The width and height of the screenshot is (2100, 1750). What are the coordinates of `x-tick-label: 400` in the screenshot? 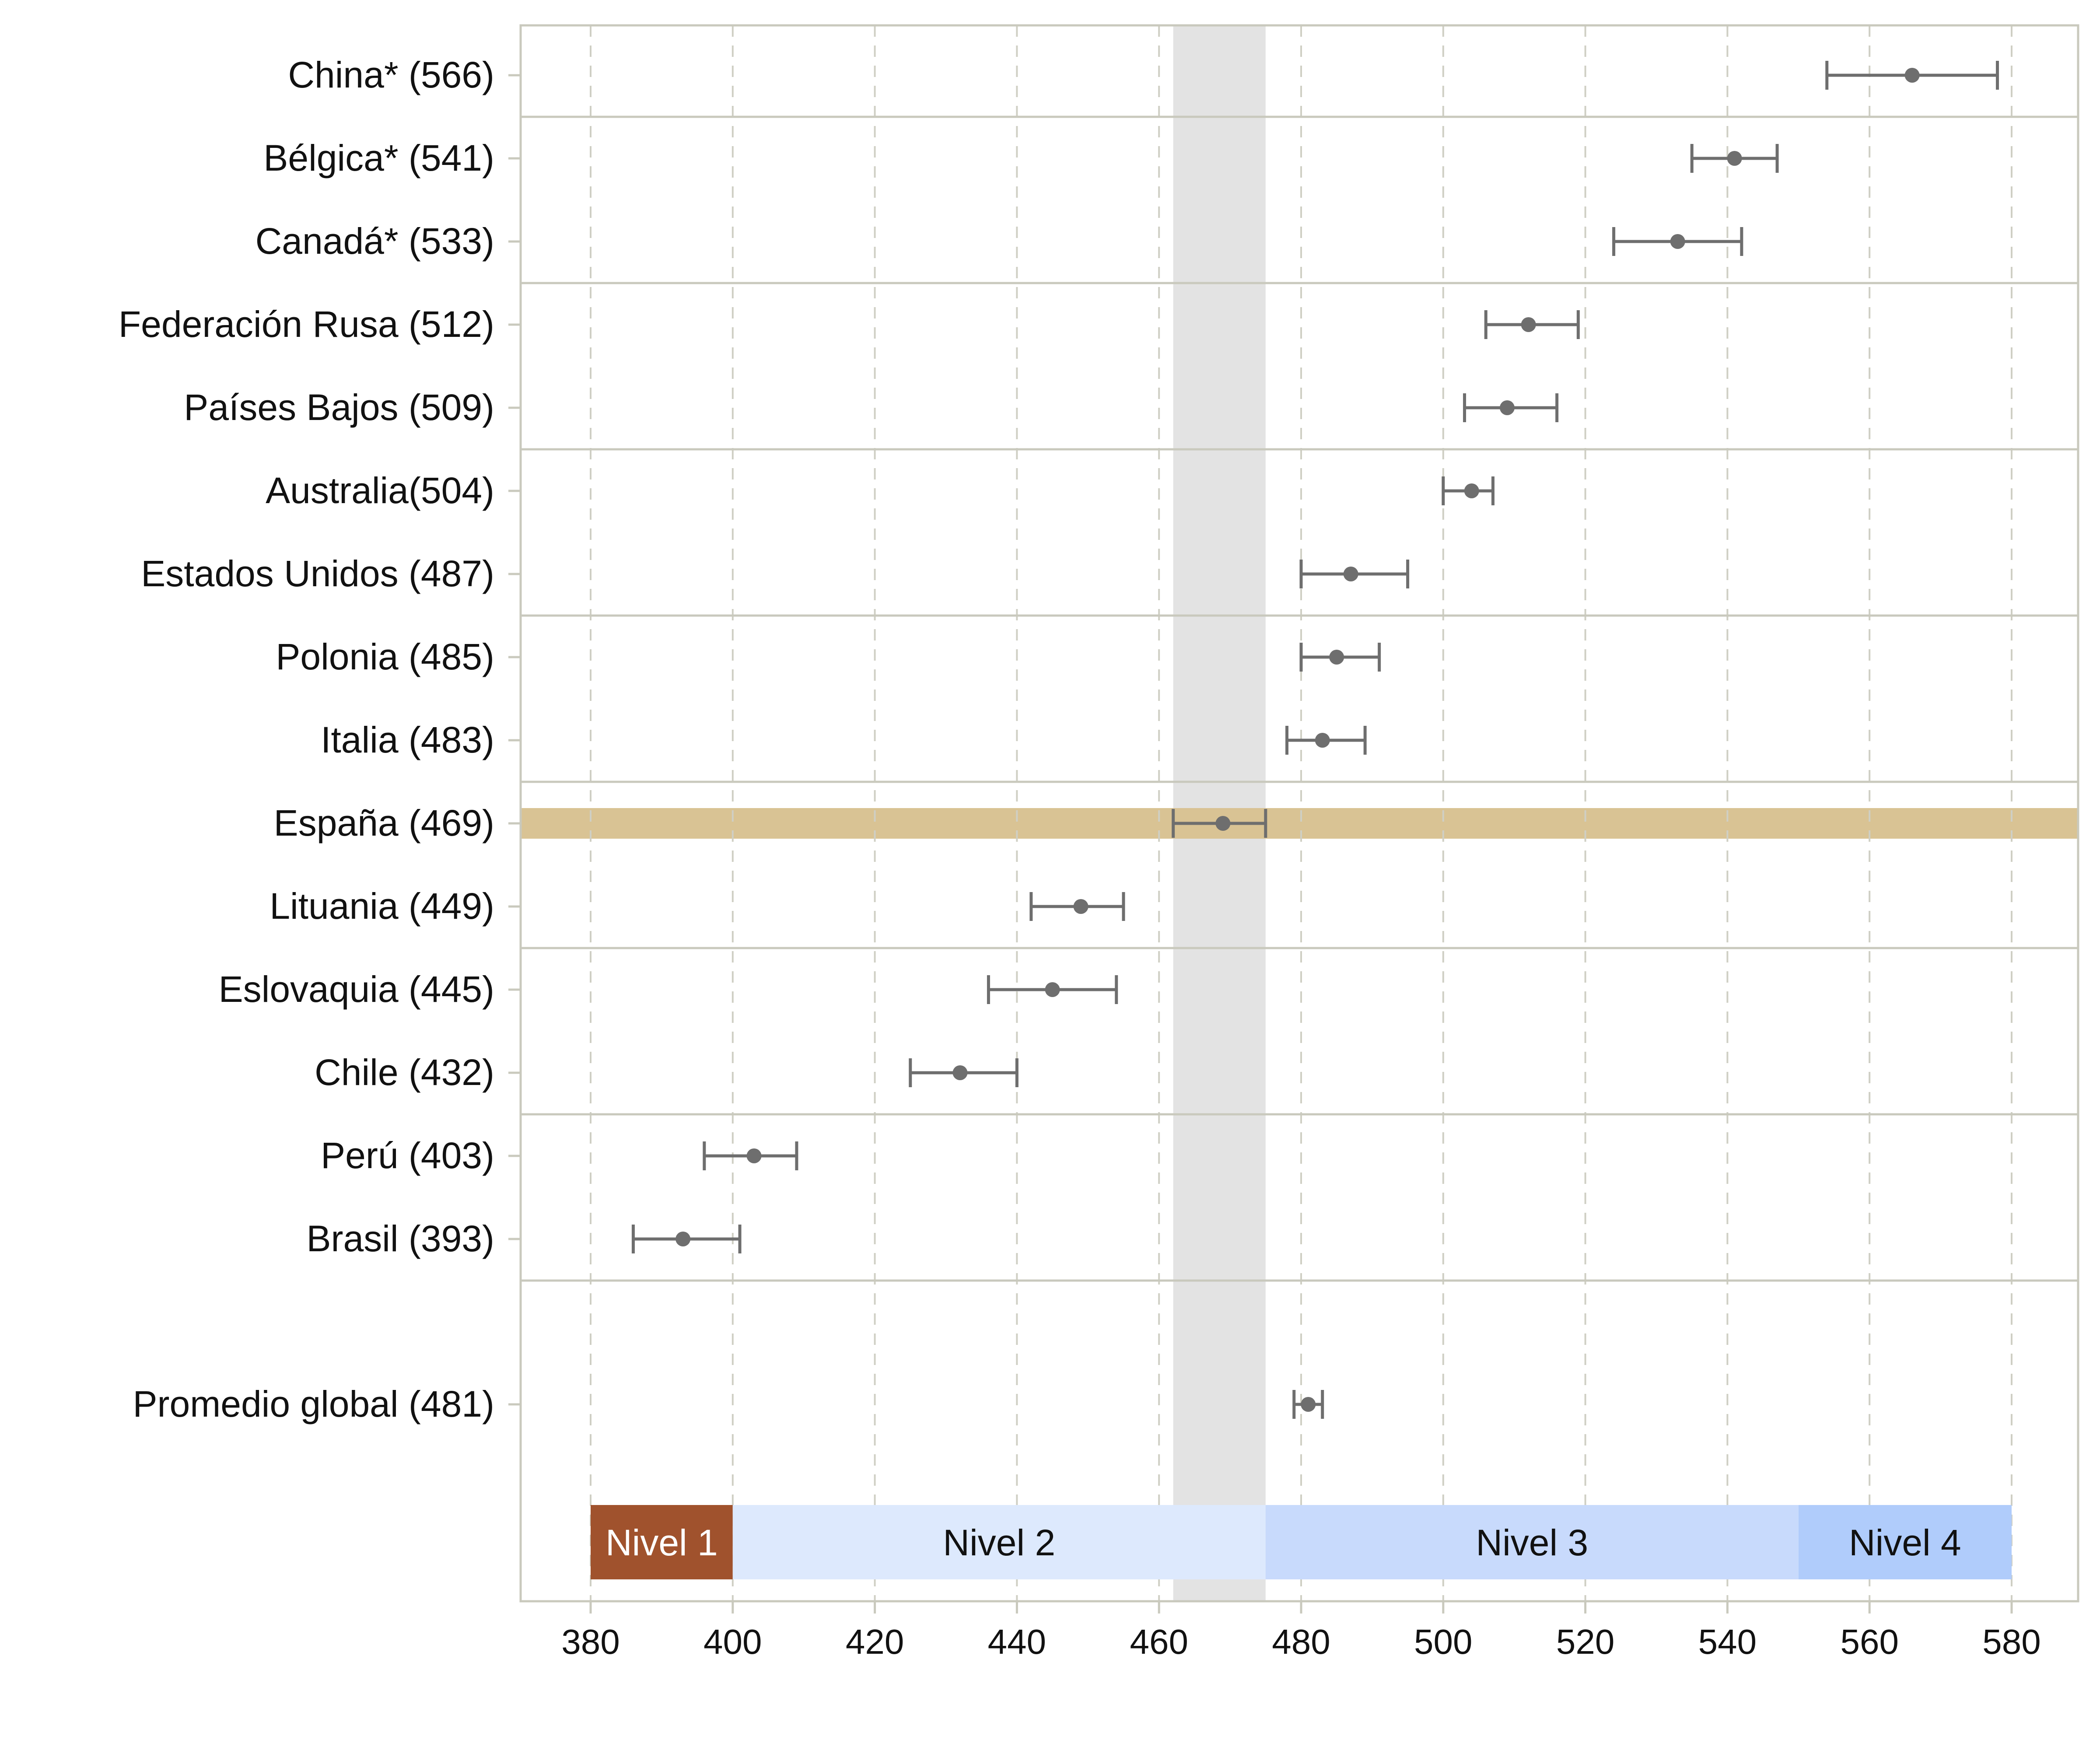 It's located at (733, 1641).